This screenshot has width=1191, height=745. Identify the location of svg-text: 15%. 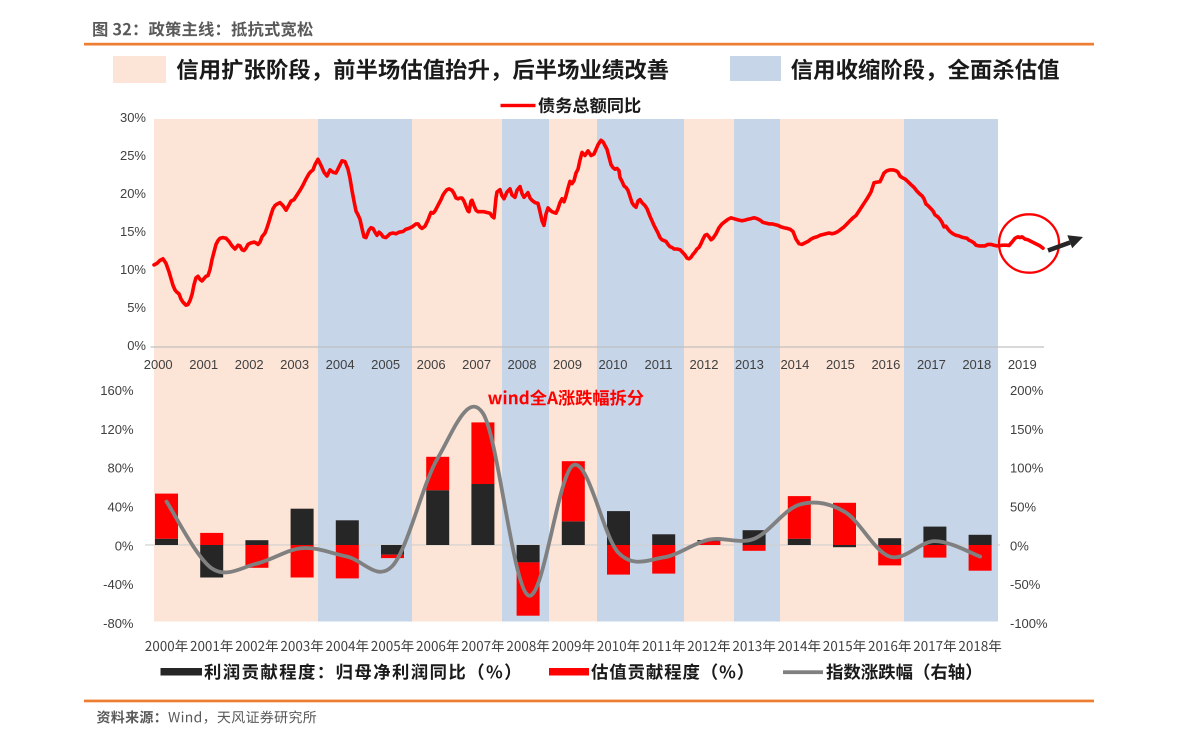
(133, 231).